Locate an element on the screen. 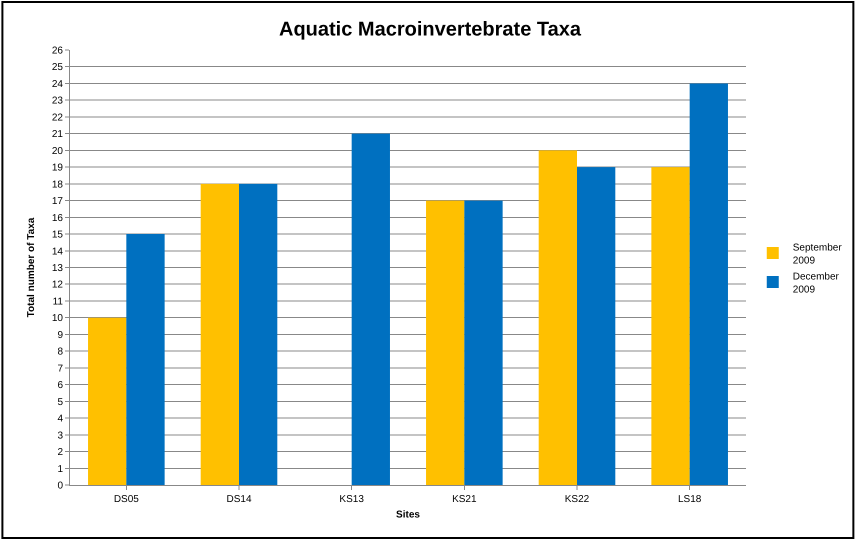  y-tick-label: 13 is located at coordinates (58, 268).